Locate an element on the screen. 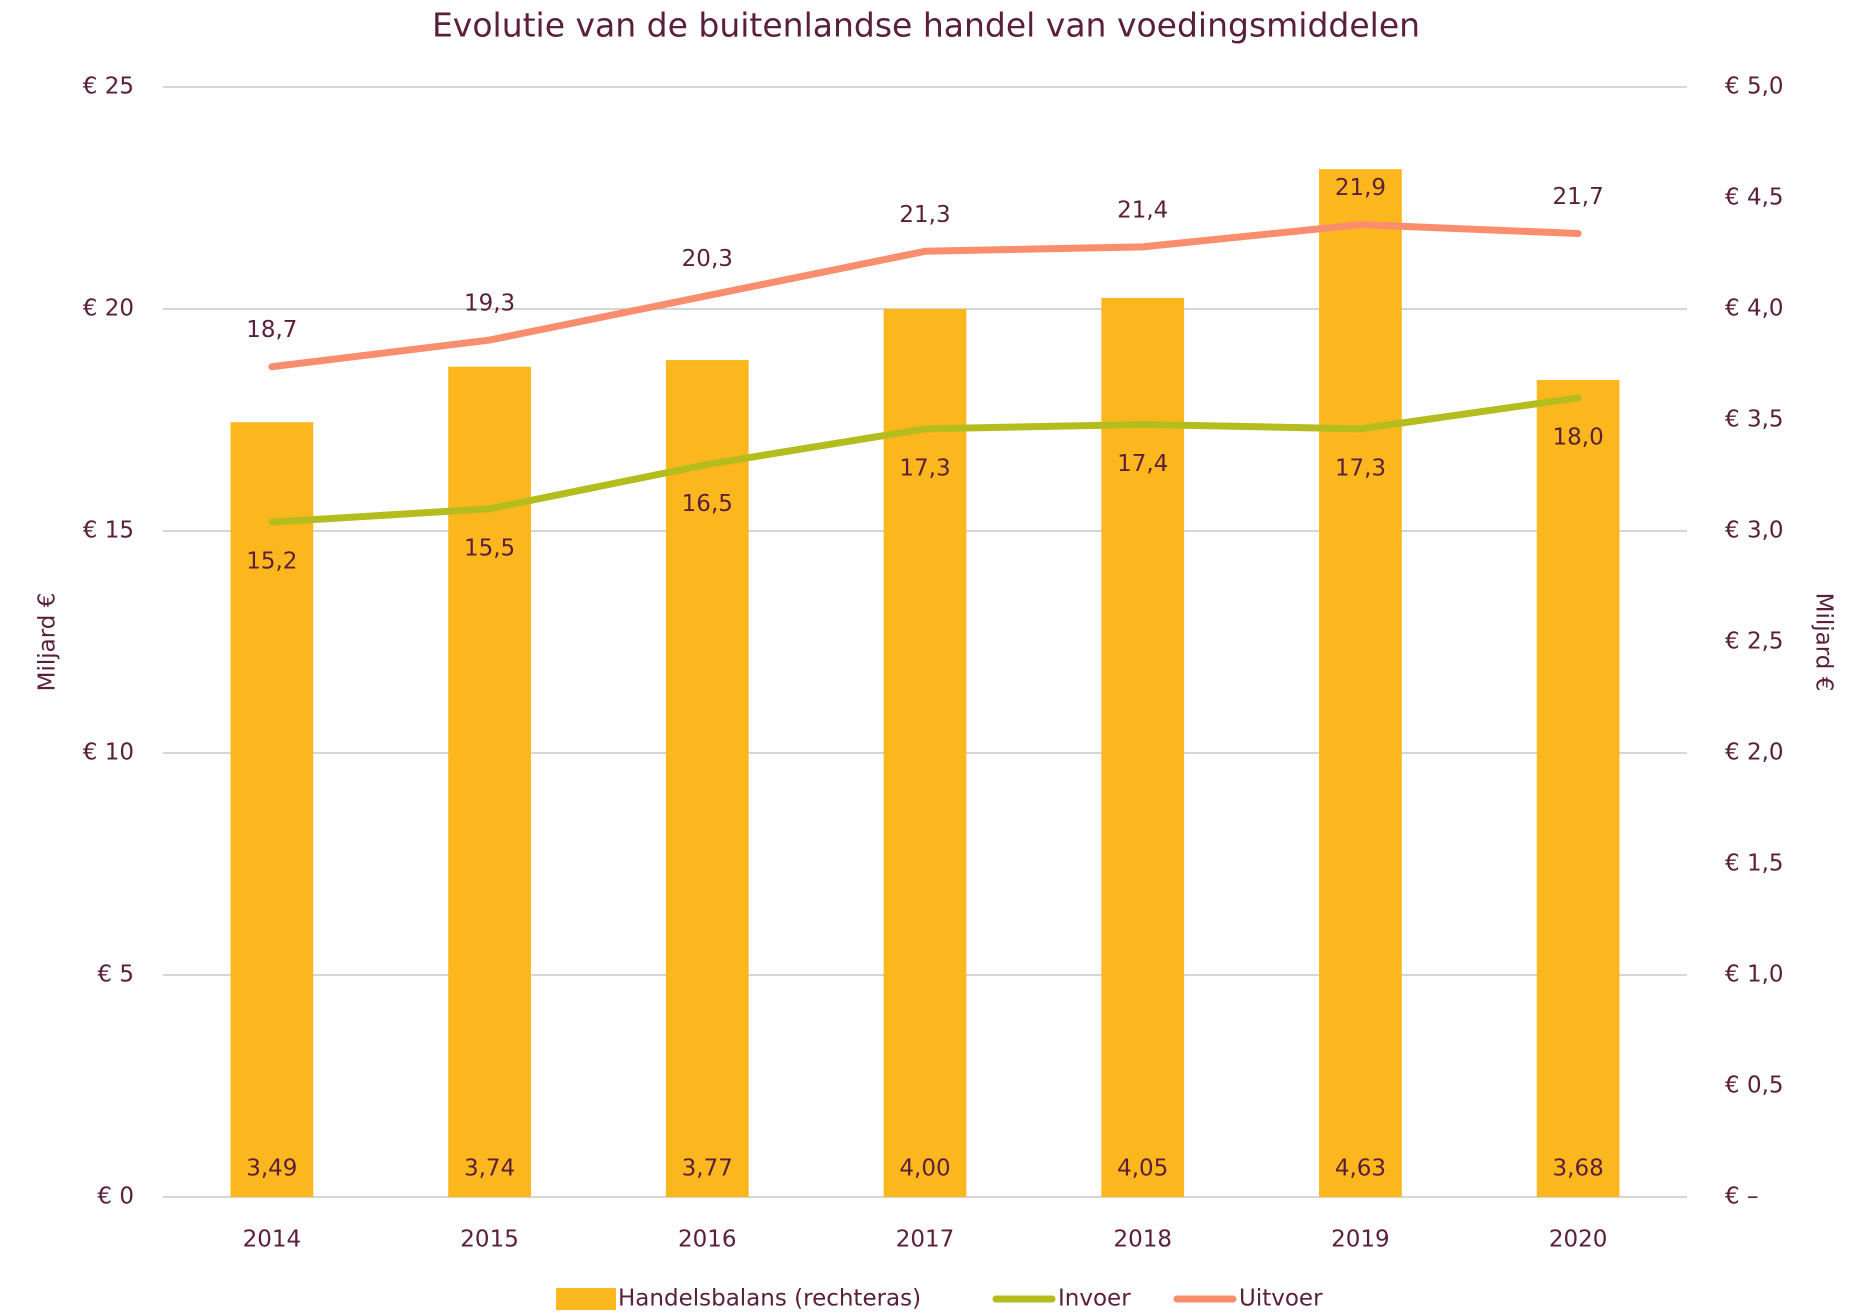 The height and width of the screenshot is (1315, 1853). bar-value-label: 3,77 is located at coordinates (707, 1169).